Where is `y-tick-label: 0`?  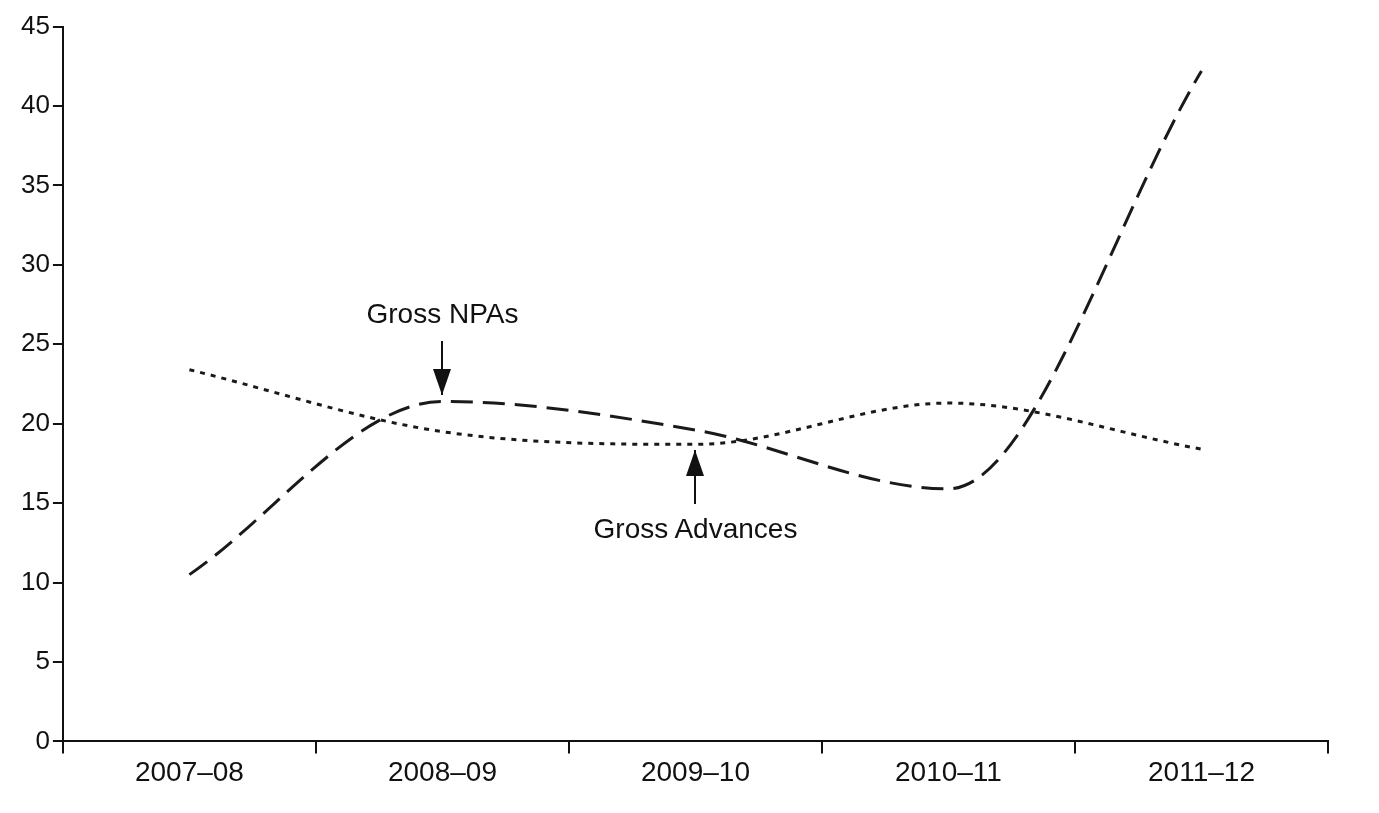 y-tick-label: 0 is located at coordinates (42, 739).